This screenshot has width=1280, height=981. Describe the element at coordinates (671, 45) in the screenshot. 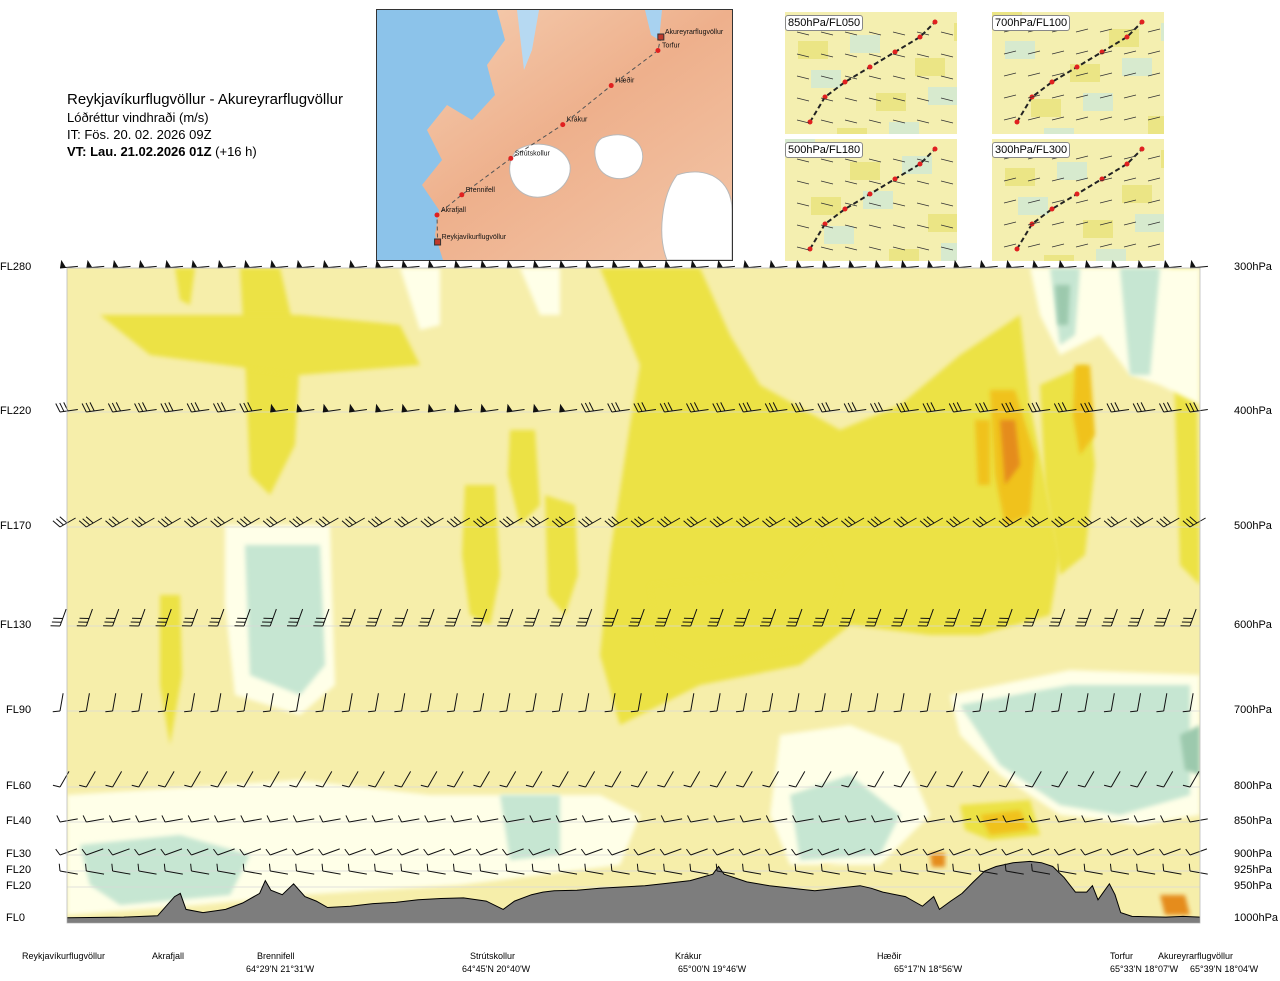

I see `waypoint-label: Torfur` at that location.